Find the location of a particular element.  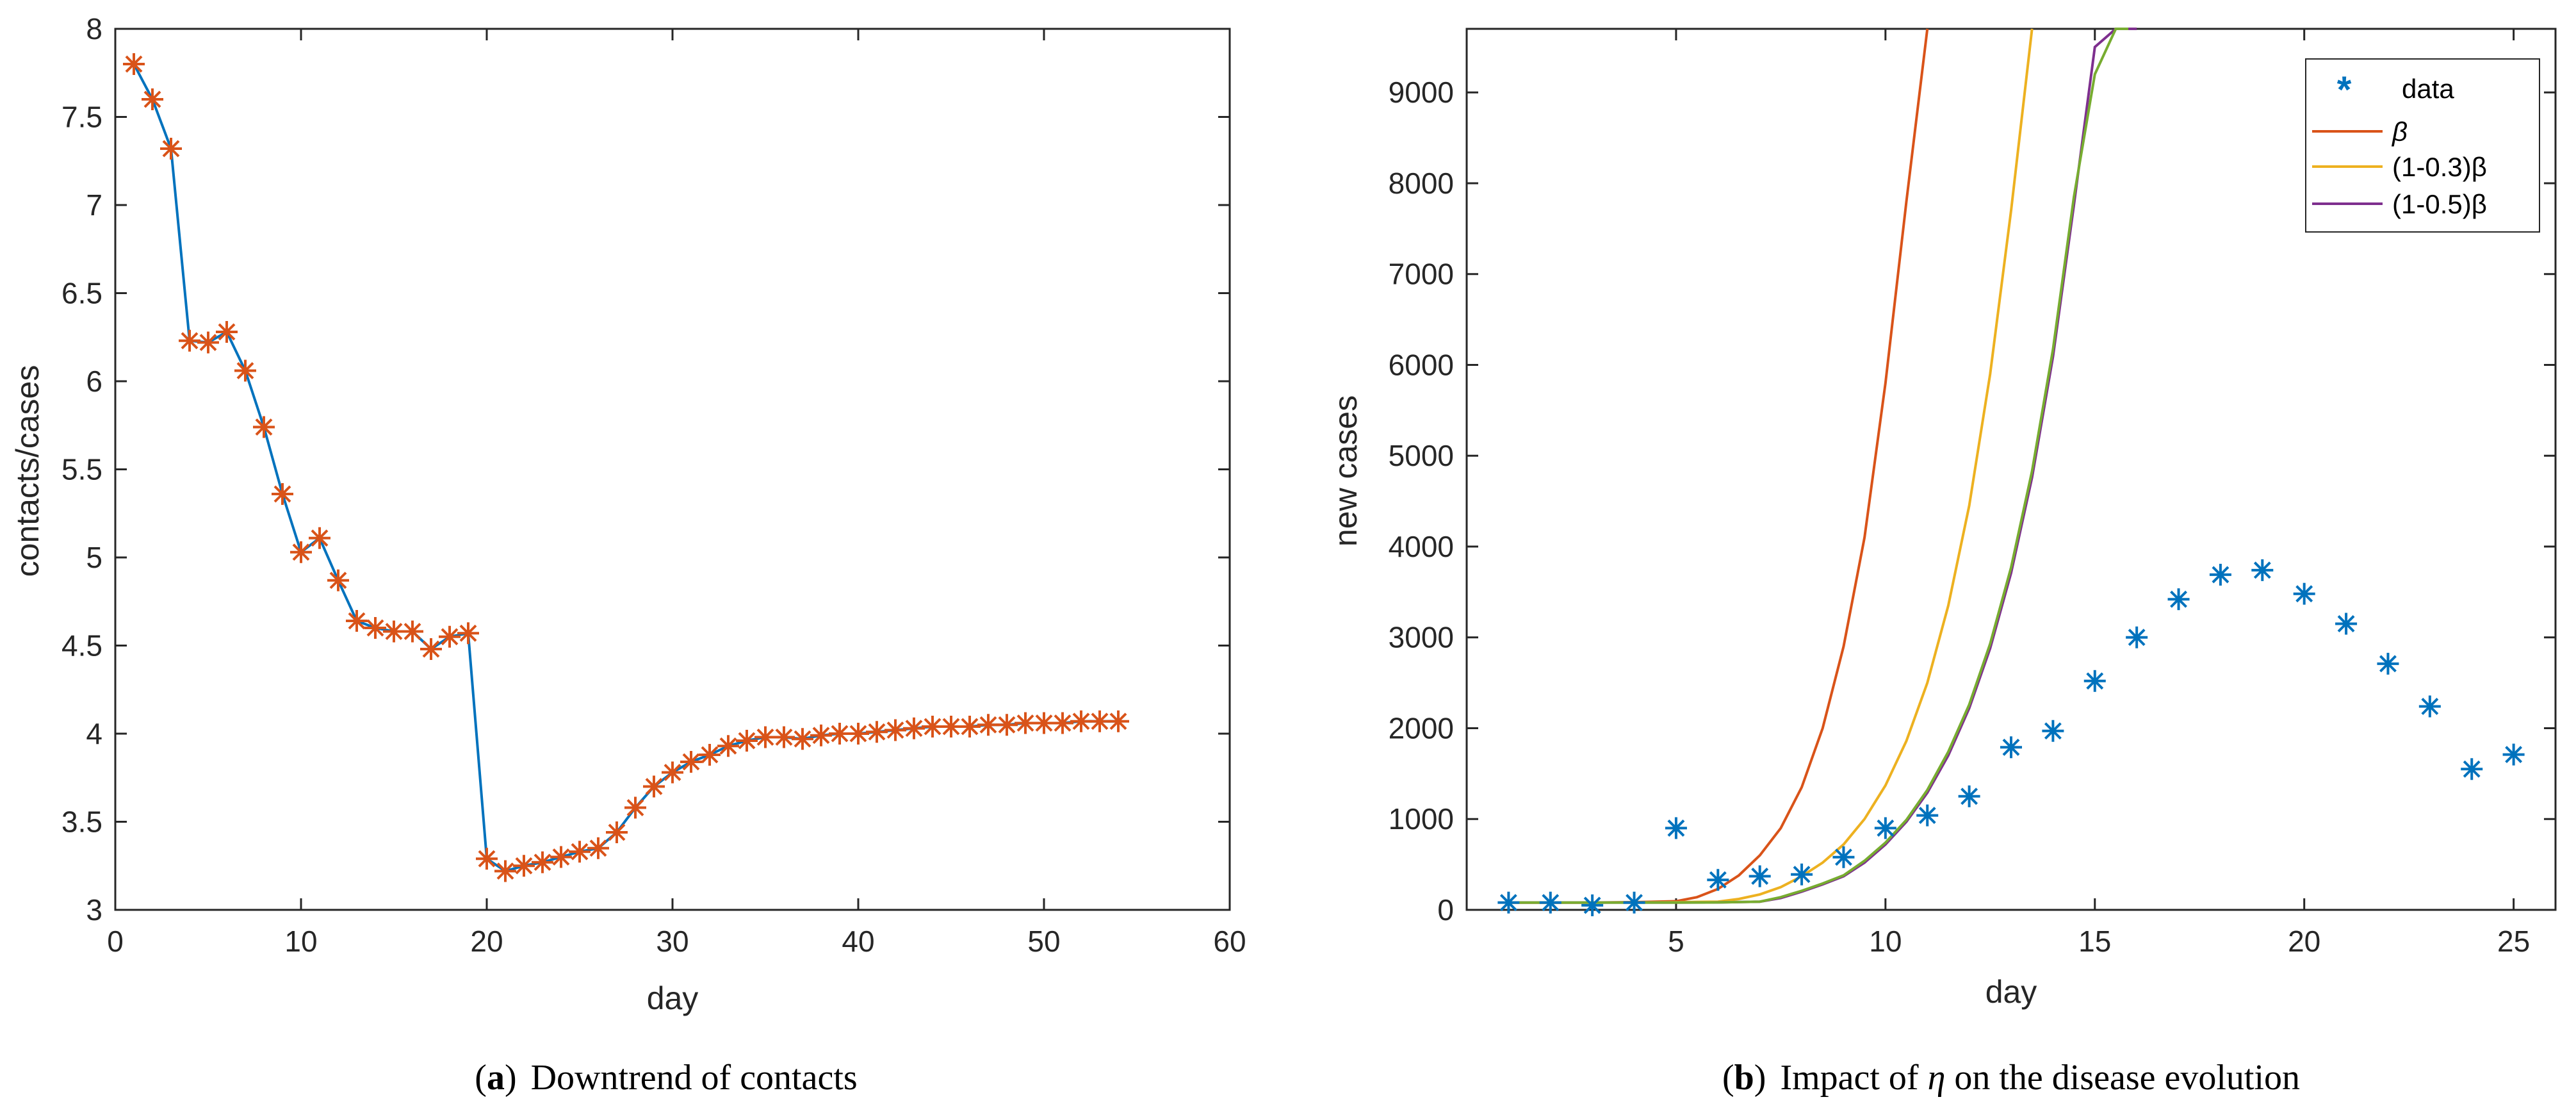

x-tick-label-a: 20 is located at coordinates (486, 941).